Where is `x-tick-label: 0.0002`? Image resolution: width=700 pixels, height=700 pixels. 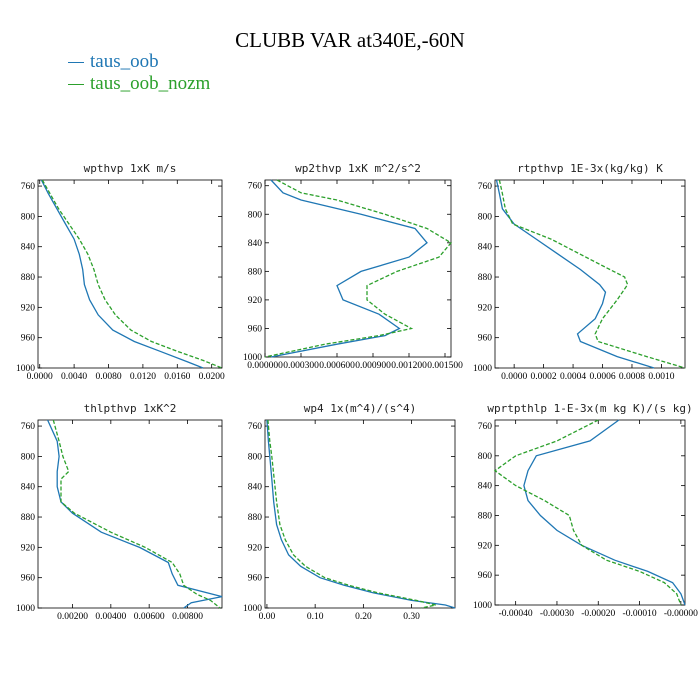
x-tick-label: 0.0002 is located at coordinates (544, 377).